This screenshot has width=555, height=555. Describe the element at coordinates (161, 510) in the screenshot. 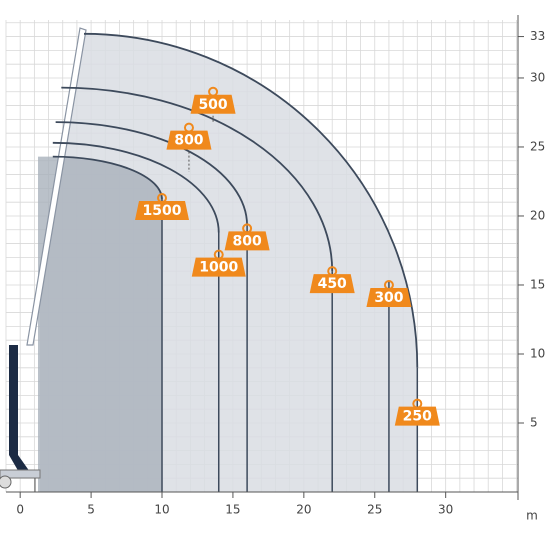

I see `x-tick-label: 10` at that location.